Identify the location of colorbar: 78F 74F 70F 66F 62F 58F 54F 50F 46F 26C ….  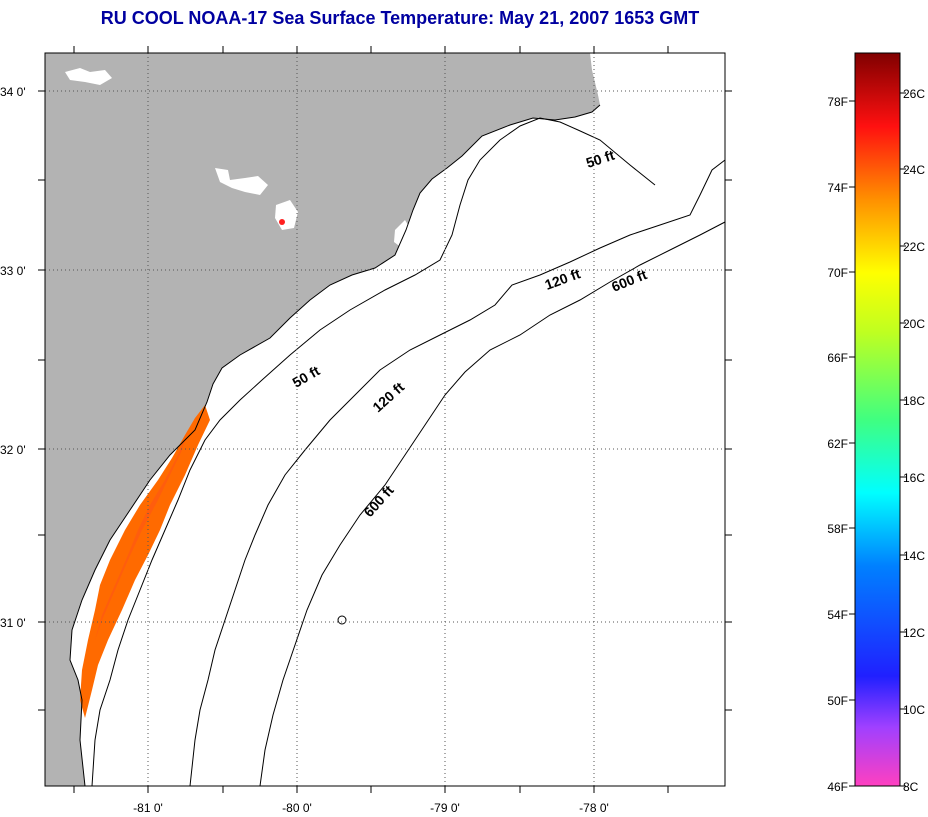
(876, 423).